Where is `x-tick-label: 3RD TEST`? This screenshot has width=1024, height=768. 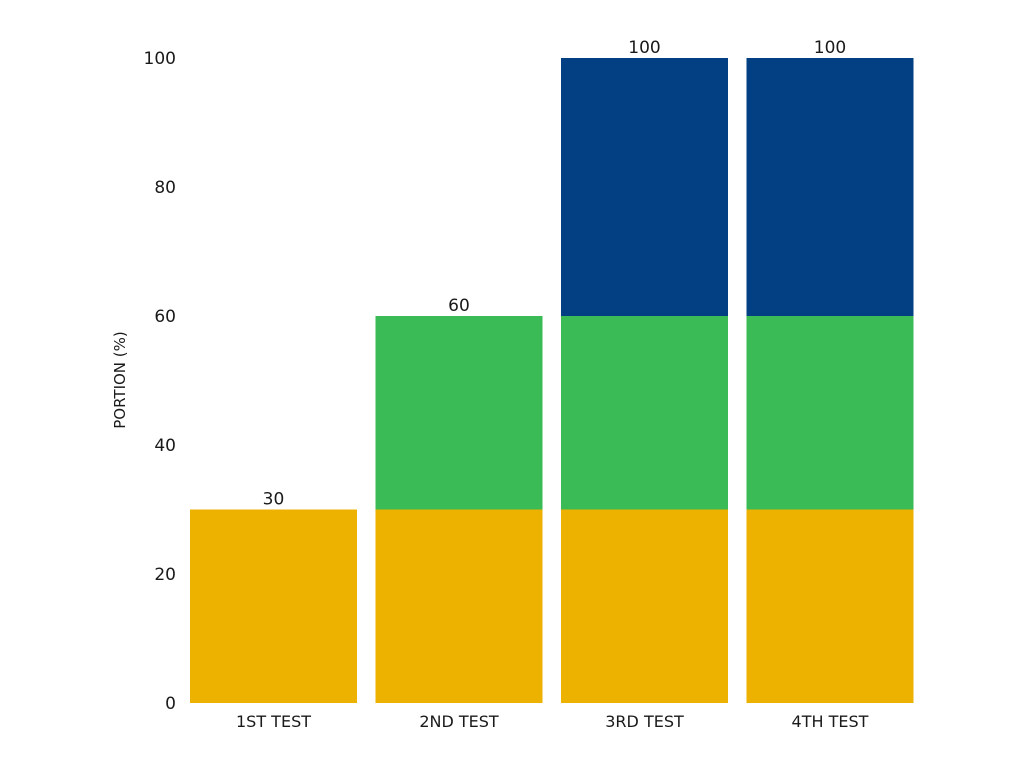 x-tick-label: 3RD TEST is located at coordinates (644, 721).